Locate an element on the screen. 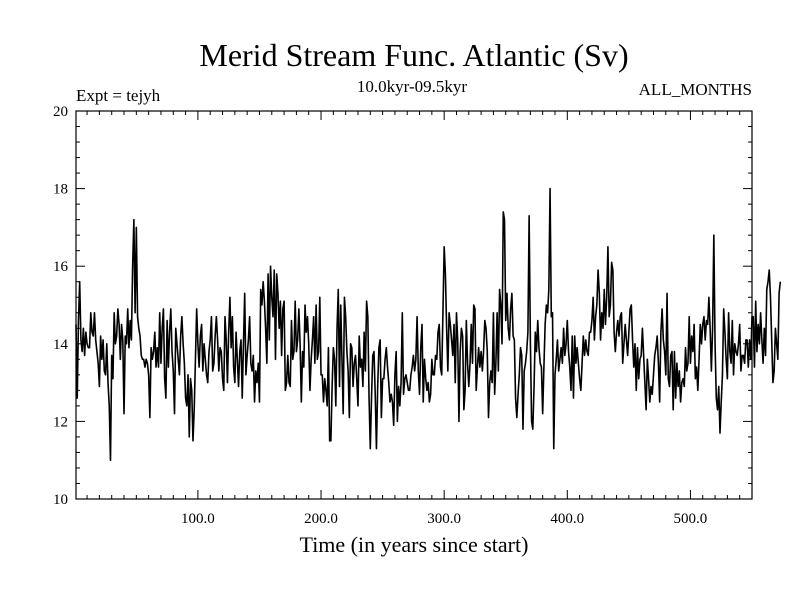 Image resolution: width=800 pixels, height=600 pixels. time-range-label: 10.0kyr-09.5kyr is located at coordinates (412, 86).